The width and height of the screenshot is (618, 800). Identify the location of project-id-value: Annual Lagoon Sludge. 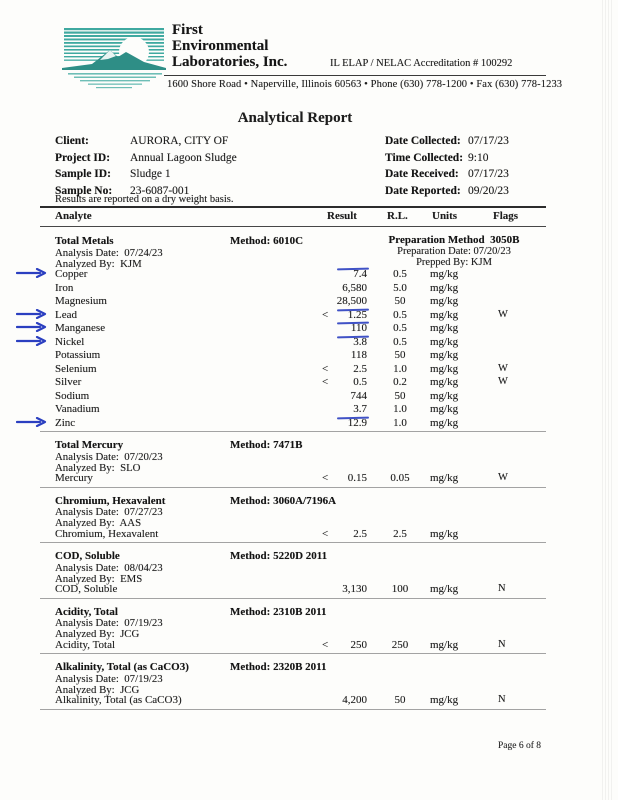
(183, 157).